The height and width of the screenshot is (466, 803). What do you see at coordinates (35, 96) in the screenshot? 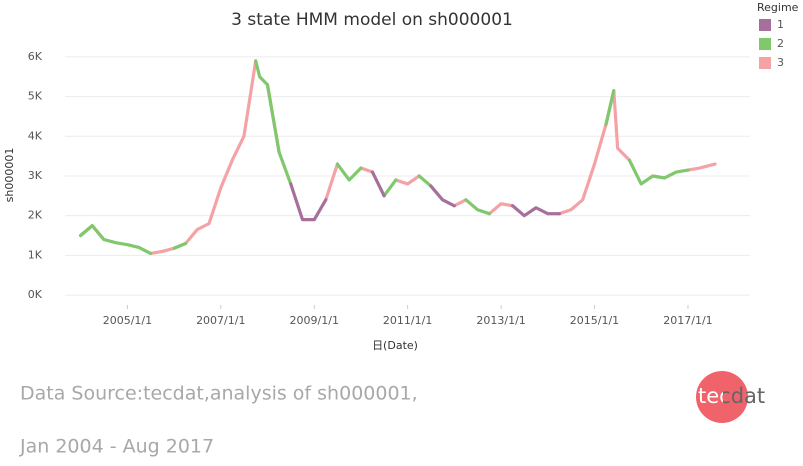
I see `y-tick-label: 5K` at bounding box center [35, 96].